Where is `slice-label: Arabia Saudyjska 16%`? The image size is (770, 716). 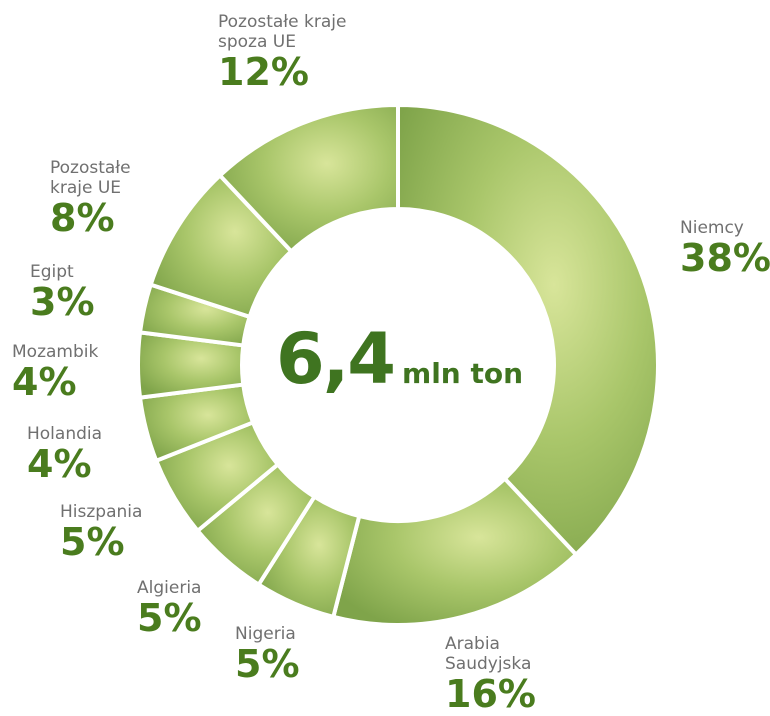 slice-label: Arabia Saudyjska 16% is located at coordinates (500, 674).